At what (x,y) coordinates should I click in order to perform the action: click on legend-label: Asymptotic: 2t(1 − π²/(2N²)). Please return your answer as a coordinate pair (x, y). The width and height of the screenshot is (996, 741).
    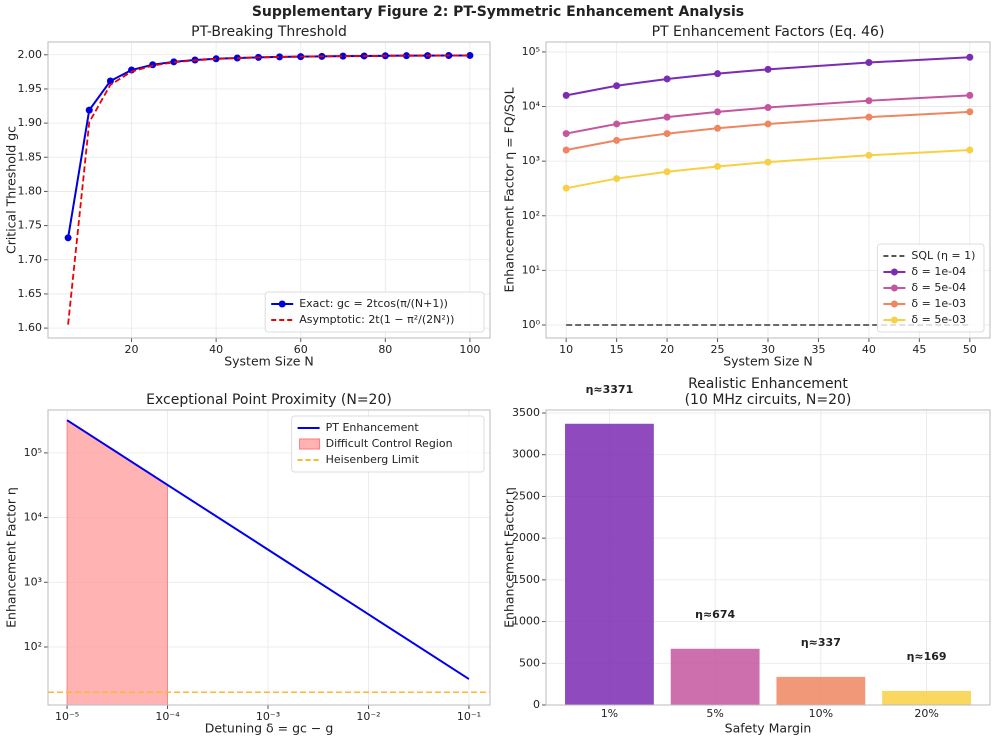
    Looking at the image, I should click on (376, 319).